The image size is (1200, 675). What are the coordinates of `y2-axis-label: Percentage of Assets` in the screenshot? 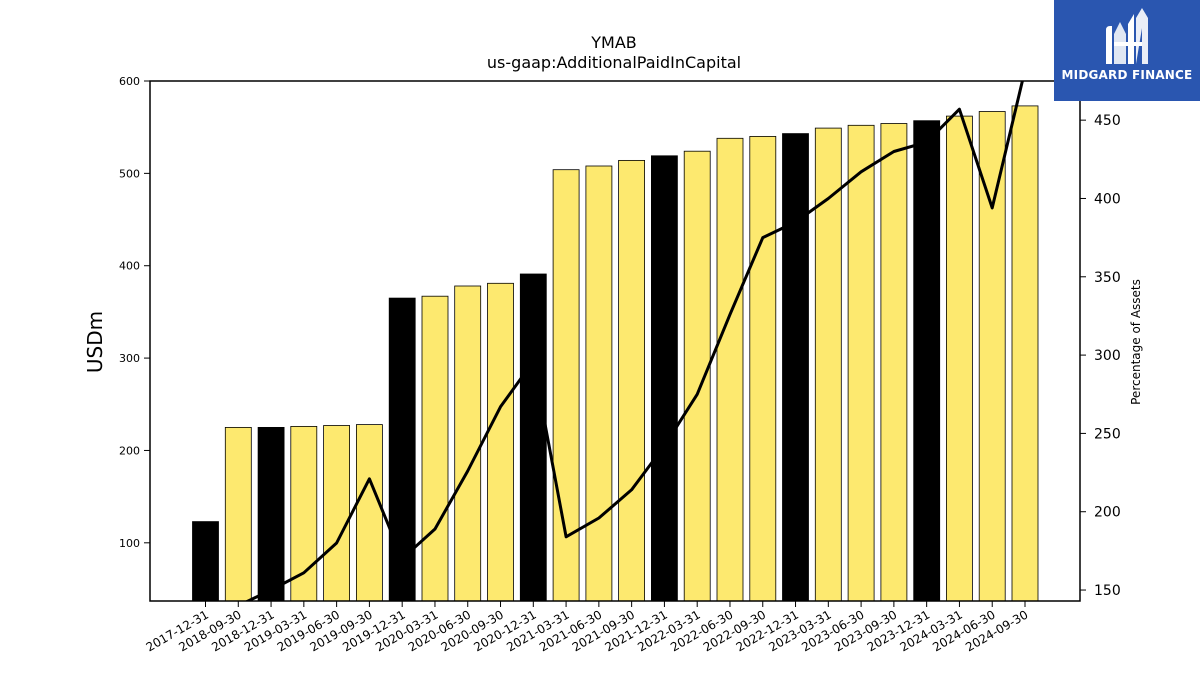 It's located at (1136, 342).